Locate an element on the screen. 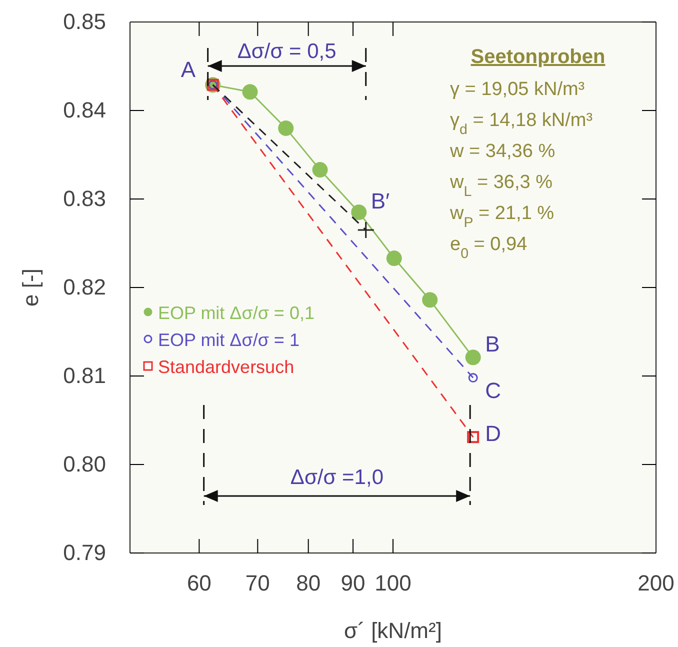 This screenshot has width=678, height=647. annotation: w$_{P}$ = 21,1 % is located at coordinates (501, 217).